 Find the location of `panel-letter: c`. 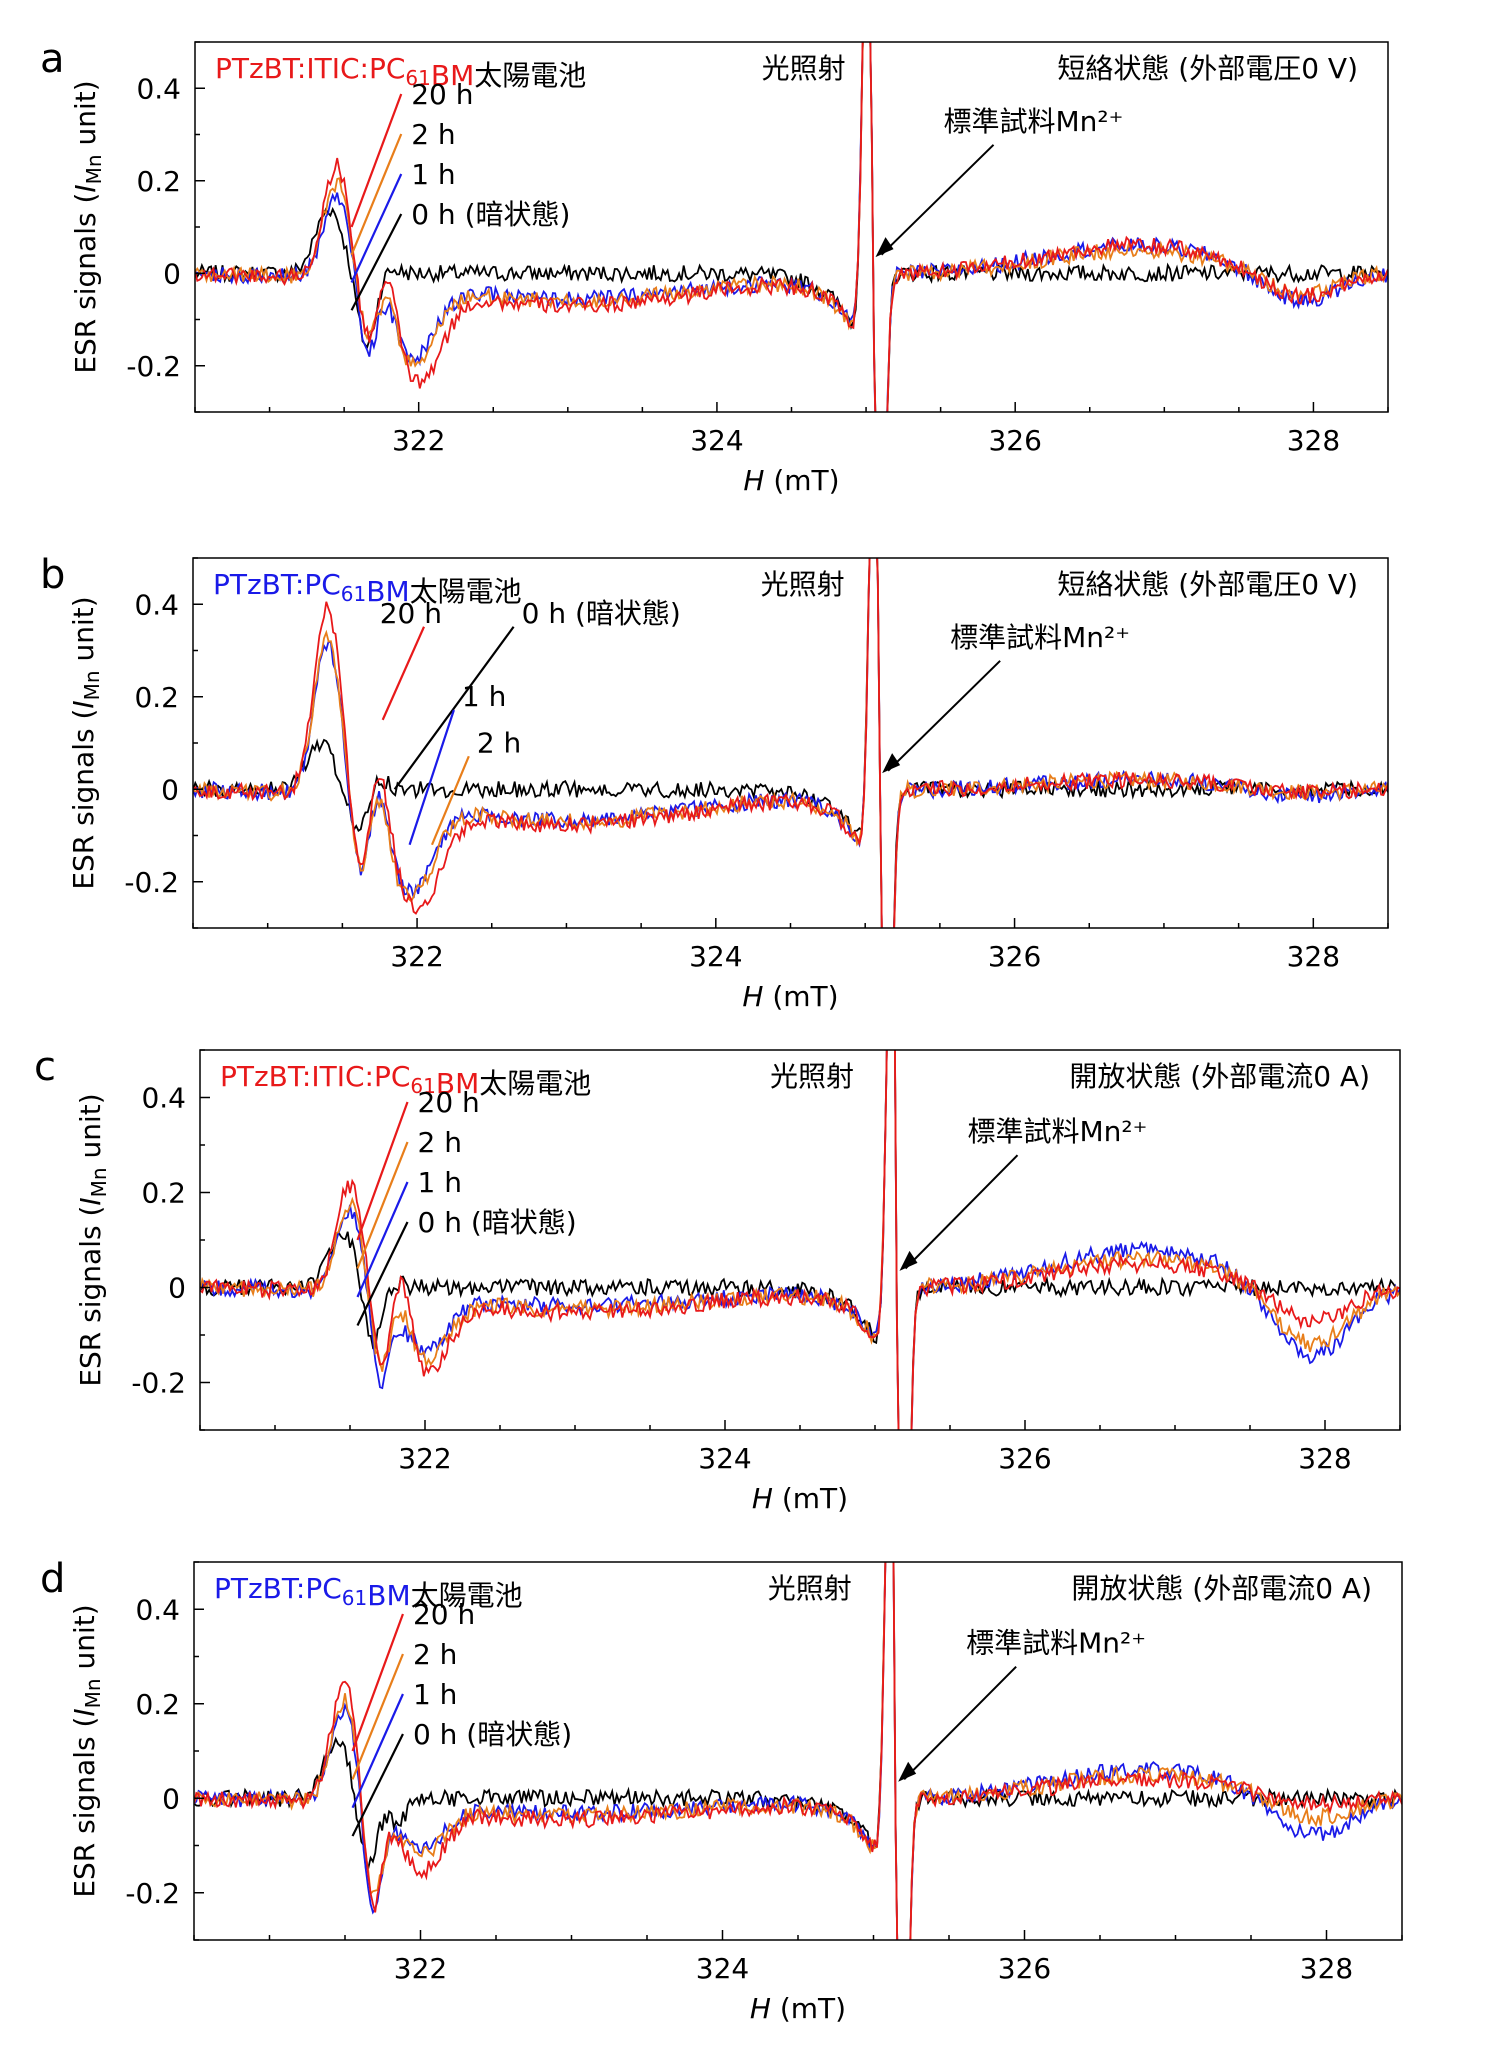

panel-letter: c is located at coordinates (45, 1067).